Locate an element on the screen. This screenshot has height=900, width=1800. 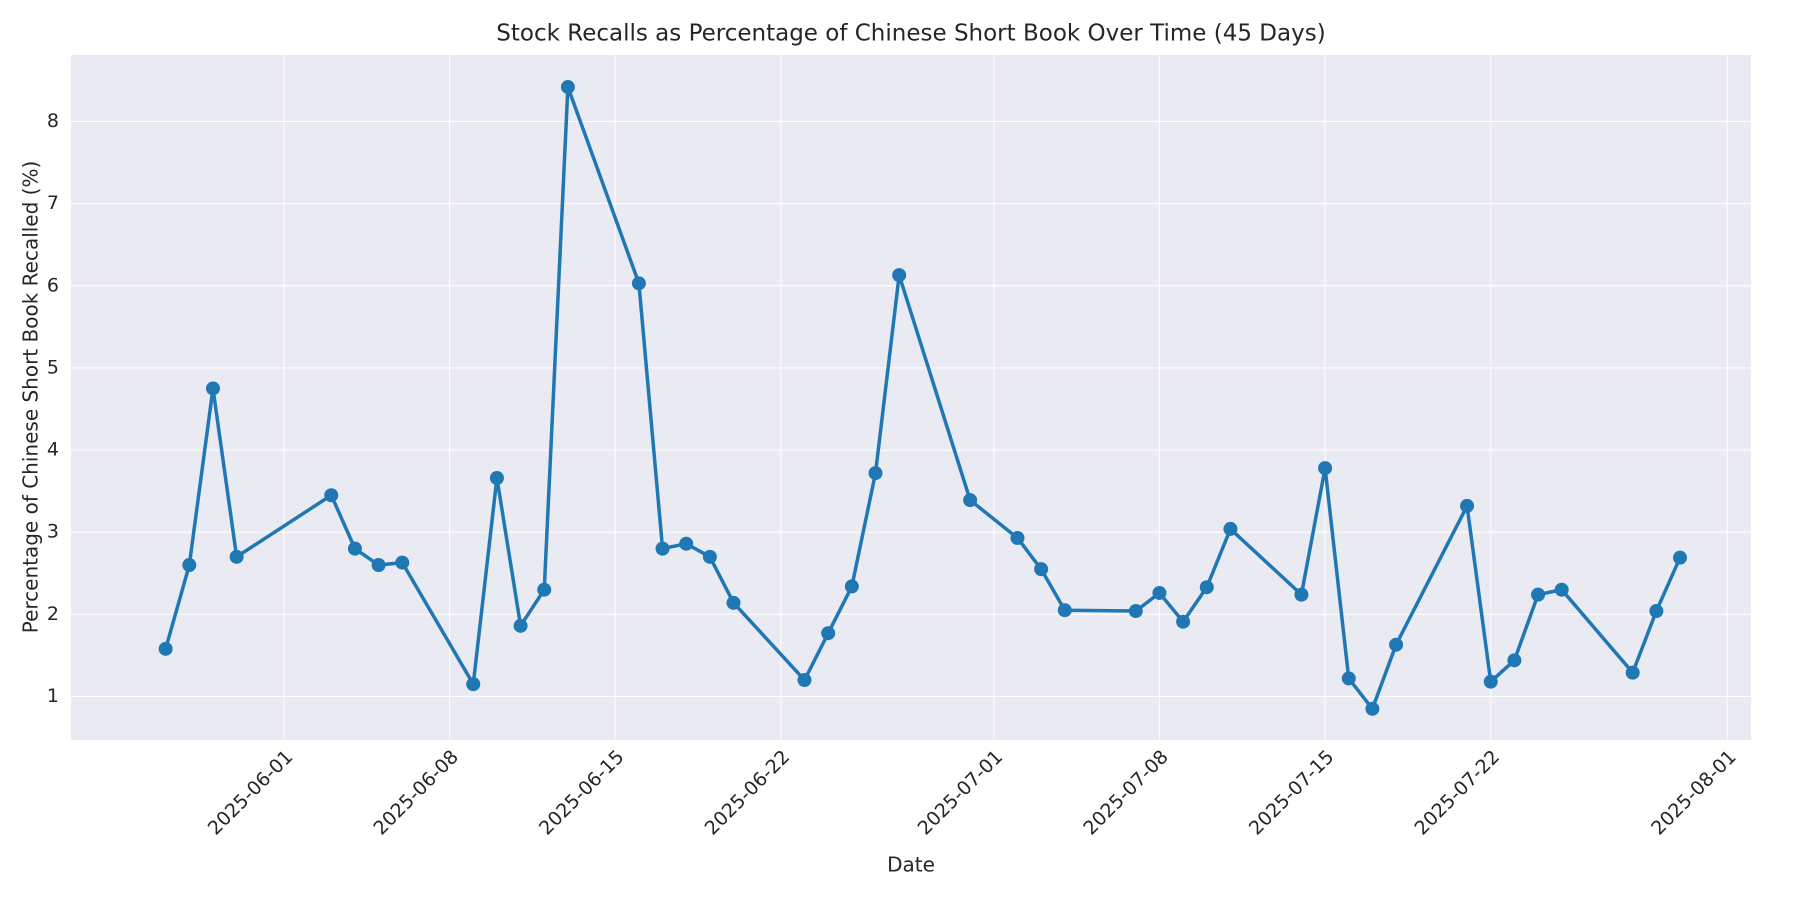
x-tick-label: 2025-07-01 is located at coordinates (961, 793).